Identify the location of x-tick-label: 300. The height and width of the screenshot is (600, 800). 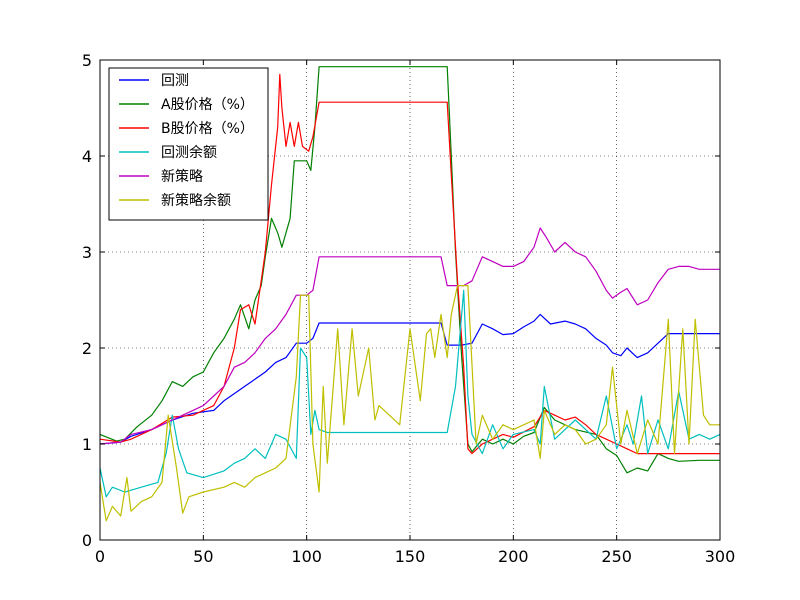
(720, 556).